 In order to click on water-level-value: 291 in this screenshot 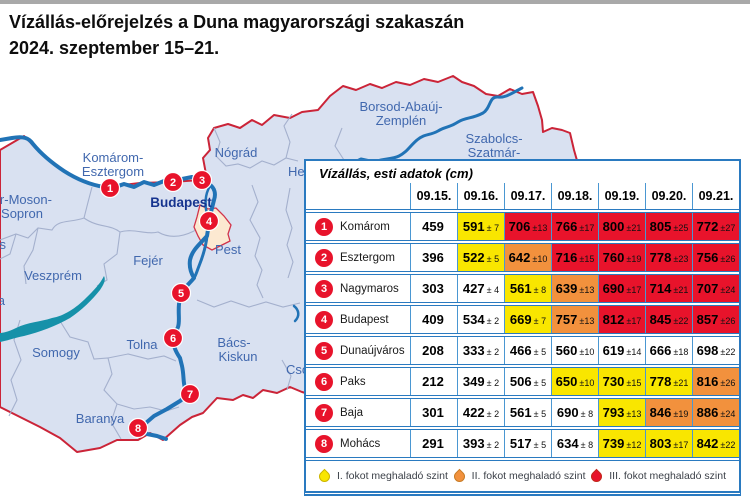, I will do `click(433, 443)`.